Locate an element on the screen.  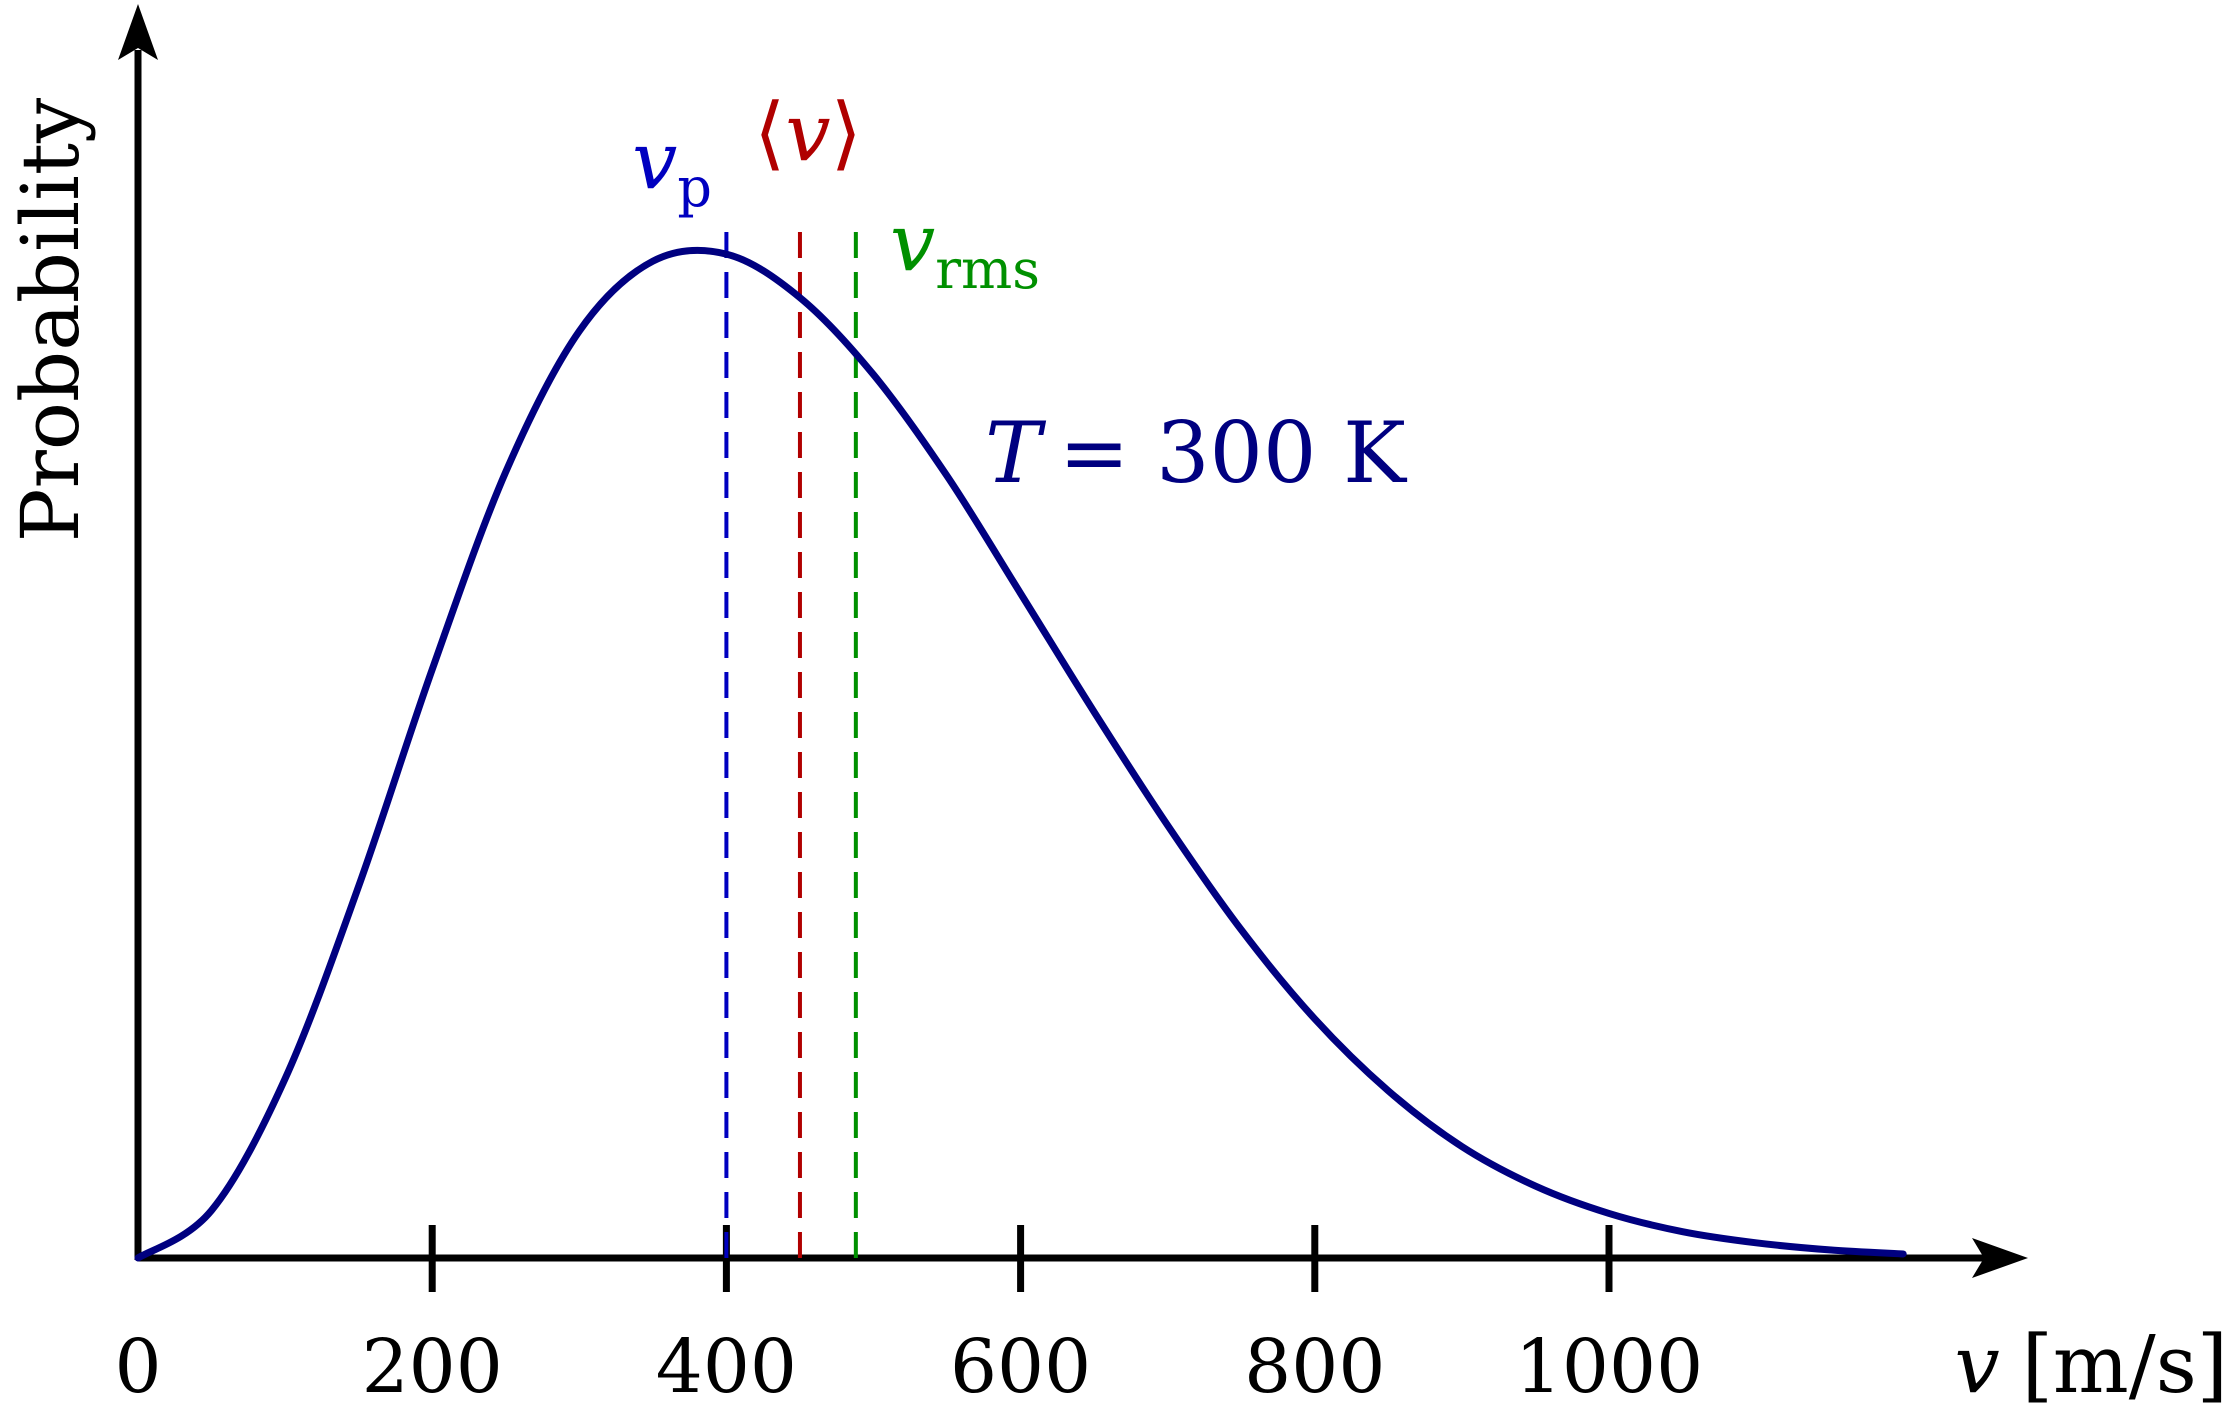
temperature-variable: T is located at coordinates (1016, 453).